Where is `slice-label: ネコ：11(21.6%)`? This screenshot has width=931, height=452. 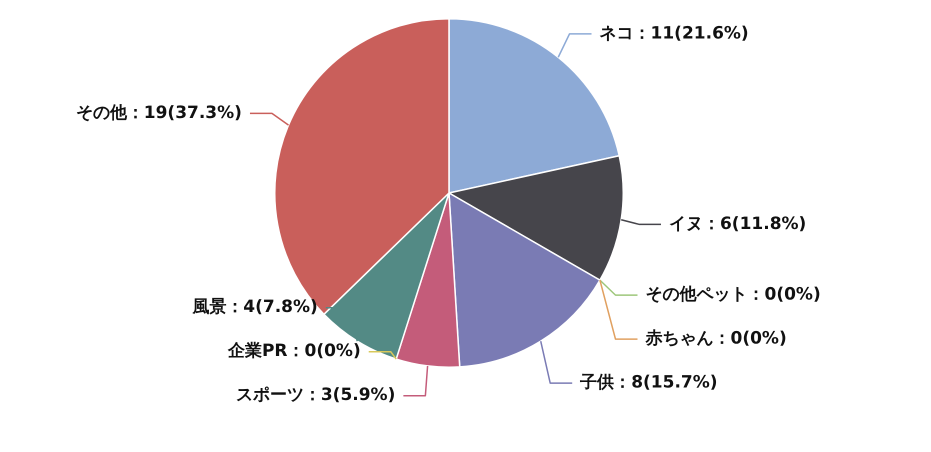
slice-label: ネコ：11(21.6%) is located at coordinates (674, 33).